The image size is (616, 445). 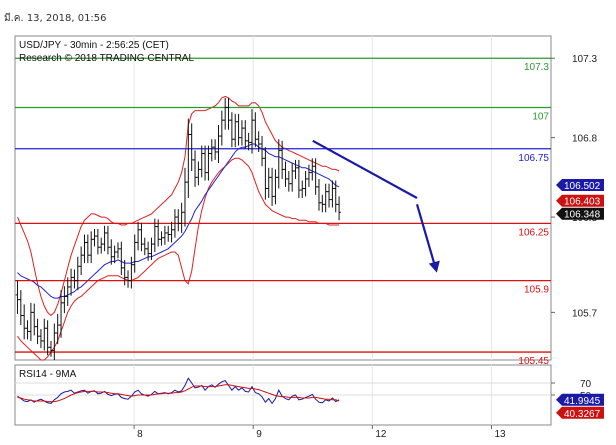 I want to click on rsi-title: RSI14 - 9MA, so click(x=48, y=374).